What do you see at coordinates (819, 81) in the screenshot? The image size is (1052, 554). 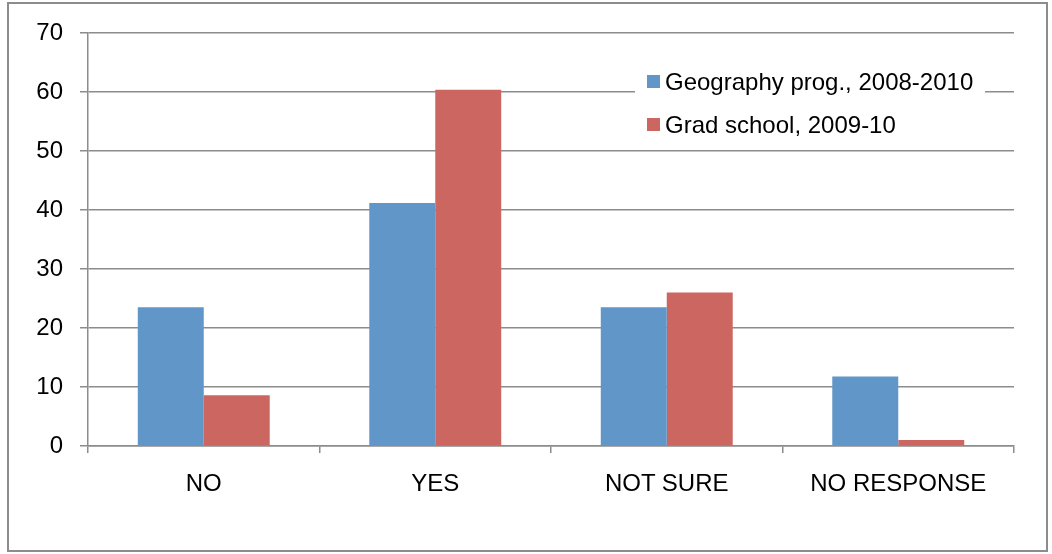 I see `legend-label: Geography prog., 2008-2010` at bounding box center [819, 81].